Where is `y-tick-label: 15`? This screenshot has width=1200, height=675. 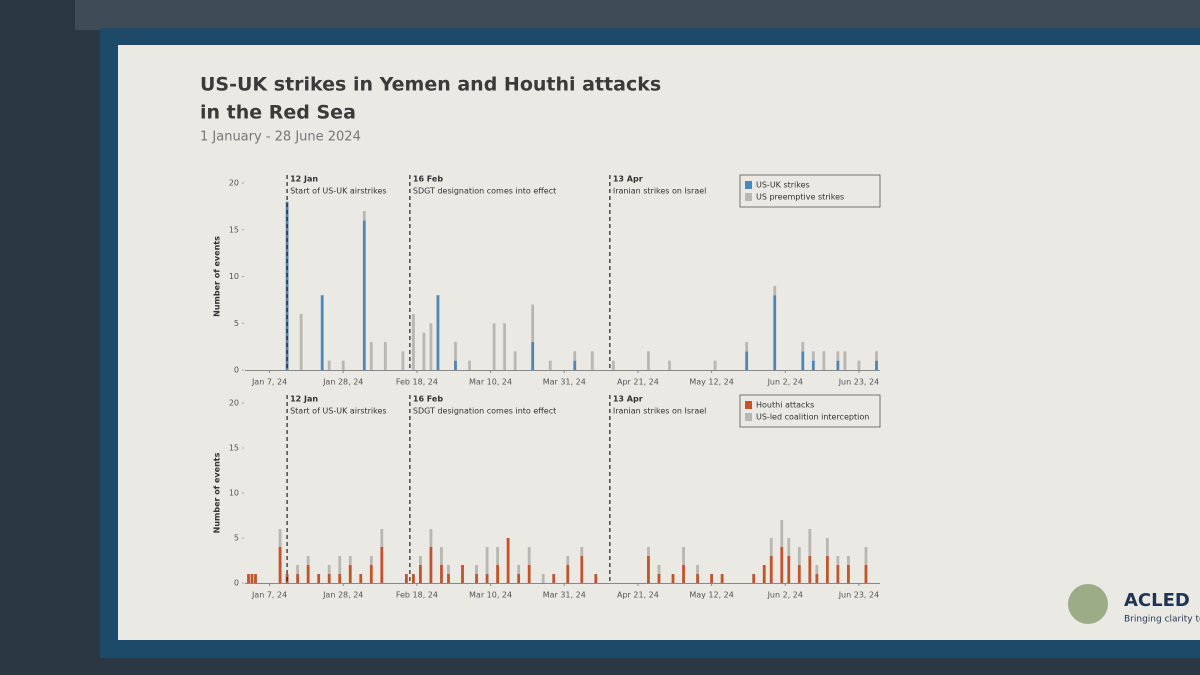
y-tick-label: 15 is located at coordinates (234, 448).